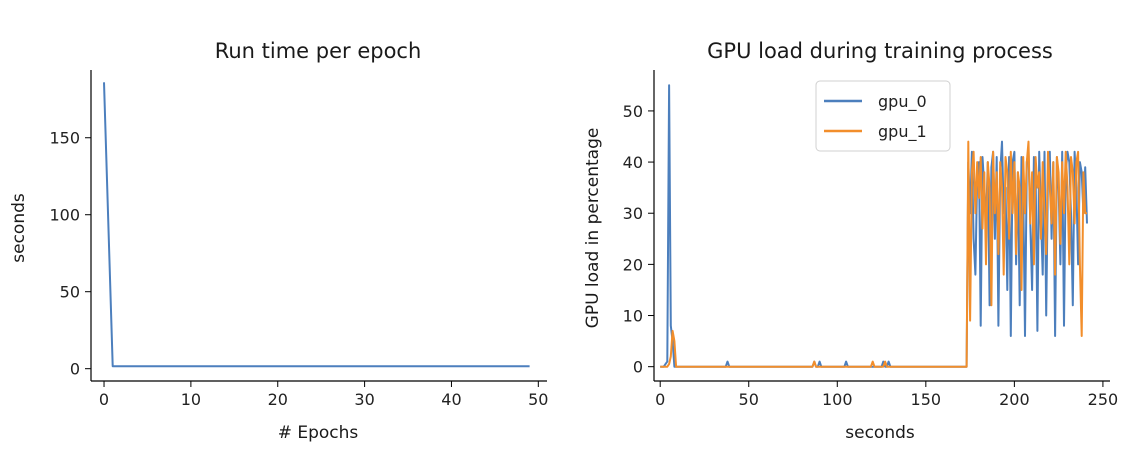 The height and width of the screenshot is (450, 1132). Describe the element at coordinates (318, 433) in the screenshot. I see `x-axis-label: # Epochs` at that location.